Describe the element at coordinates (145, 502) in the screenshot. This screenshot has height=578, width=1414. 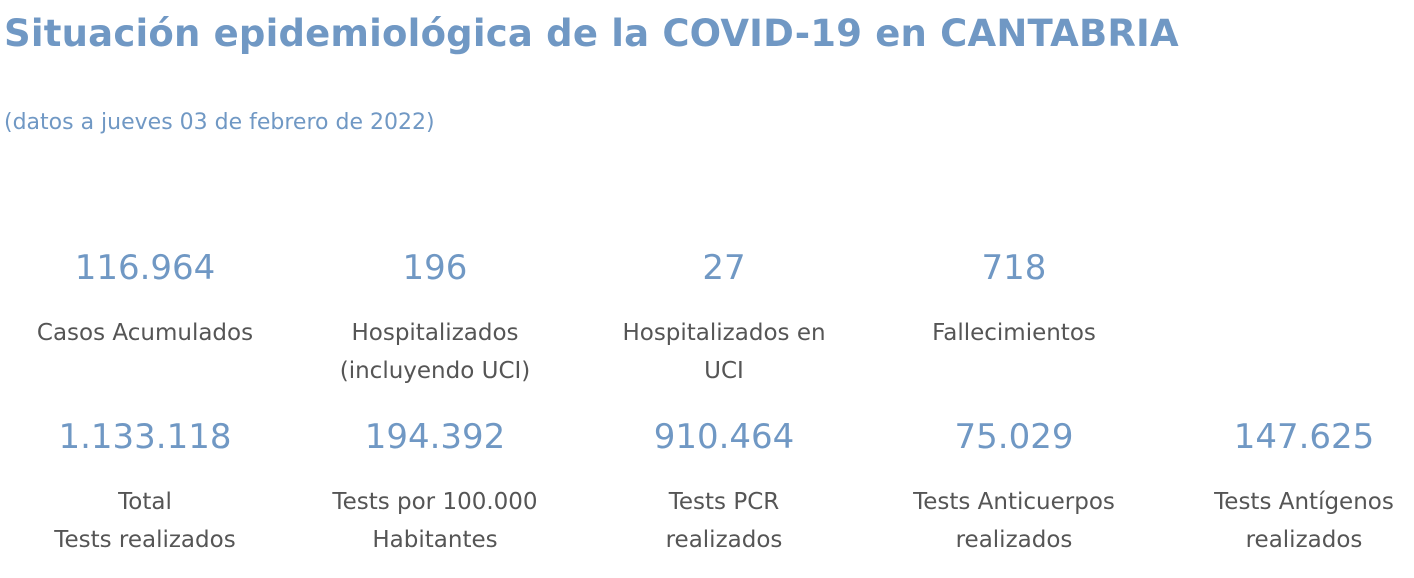
I see `stat-label-line: Total` at that location.